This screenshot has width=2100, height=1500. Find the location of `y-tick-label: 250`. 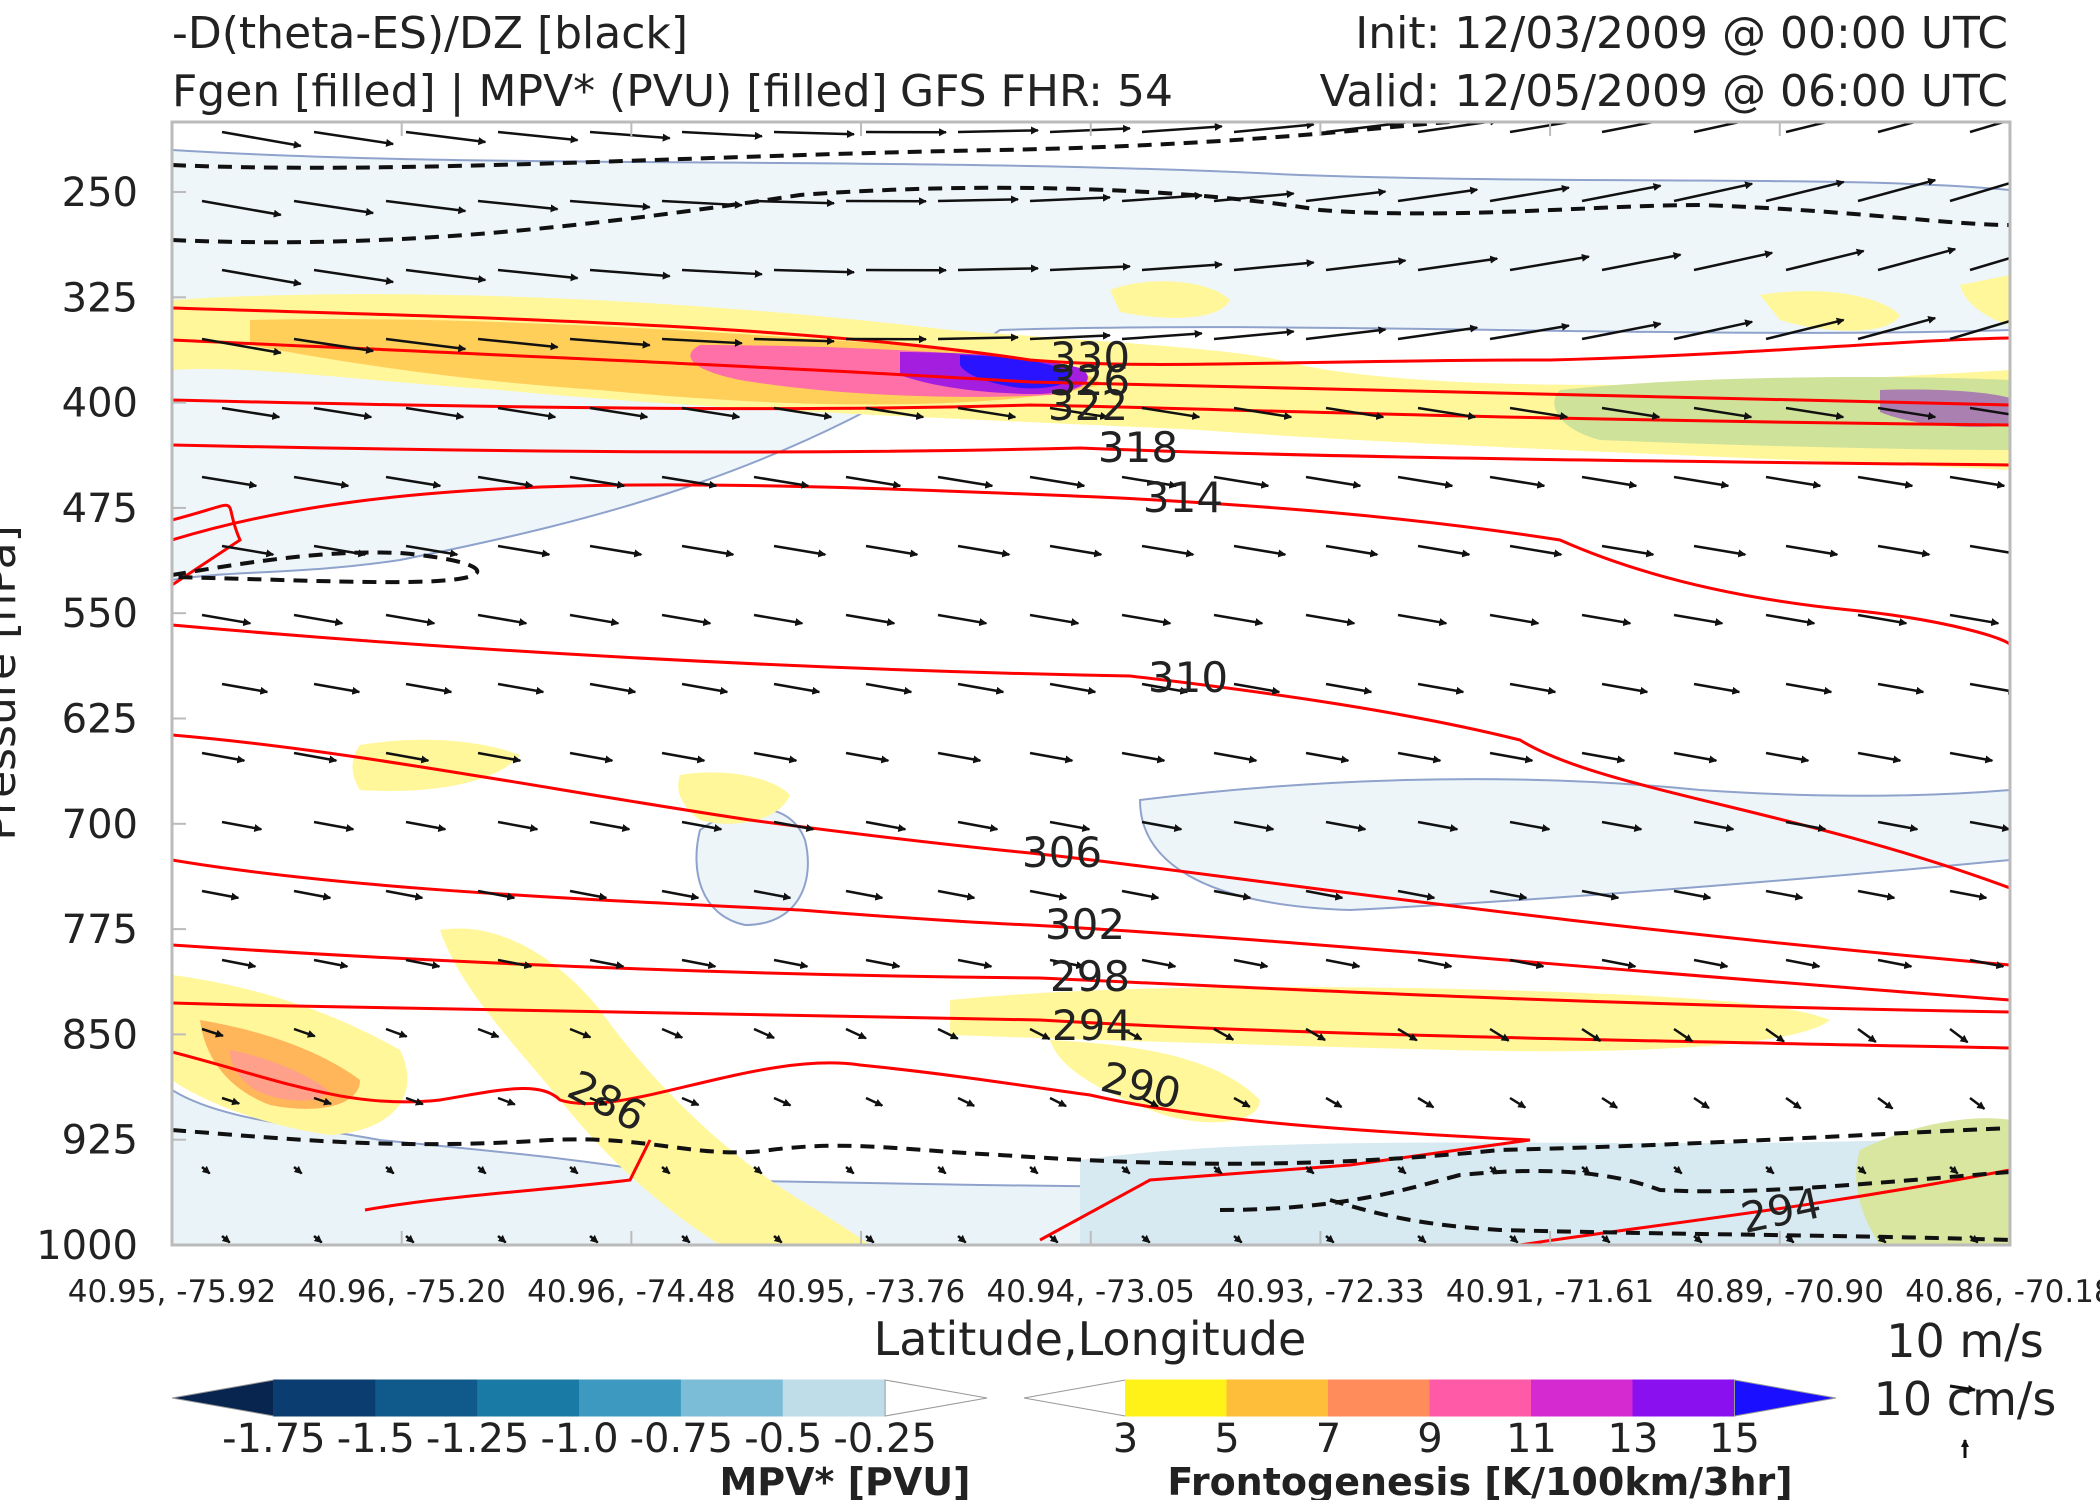

y-tick-label: 250 is located at coordinates (100, 193).